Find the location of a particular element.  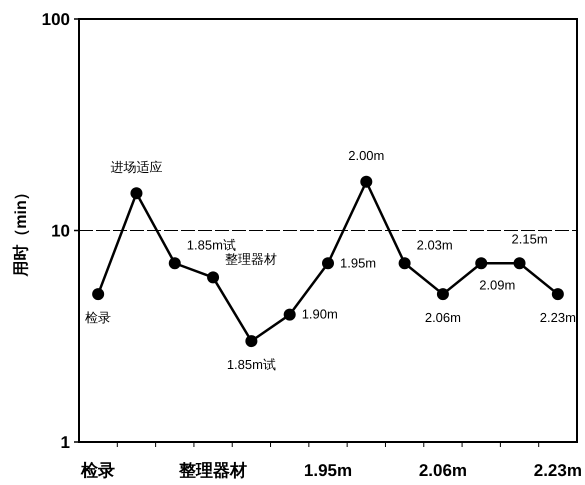

x-tick-label: 2.23m is located at coordinates (558, 470).